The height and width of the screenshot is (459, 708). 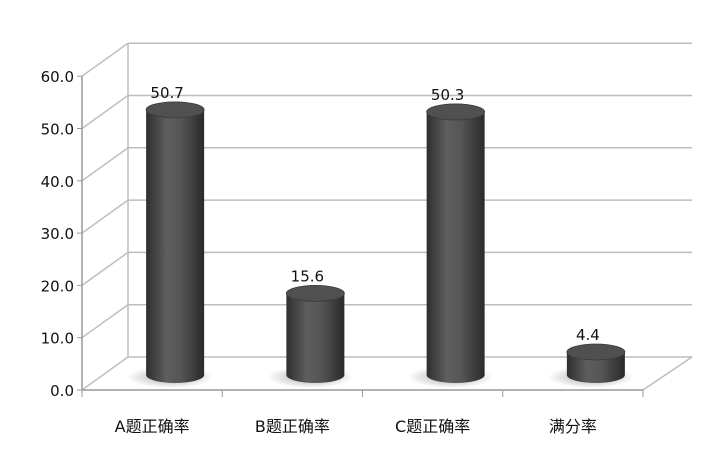 I want to click on floor-edge, so click(x=667, y=373).